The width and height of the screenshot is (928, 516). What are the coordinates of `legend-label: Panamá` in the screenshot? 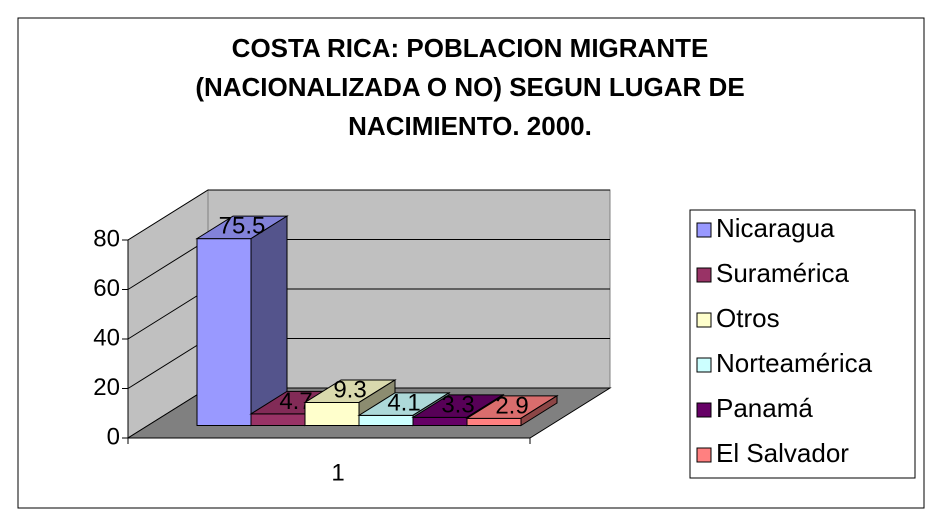 It's located at (764, 408).